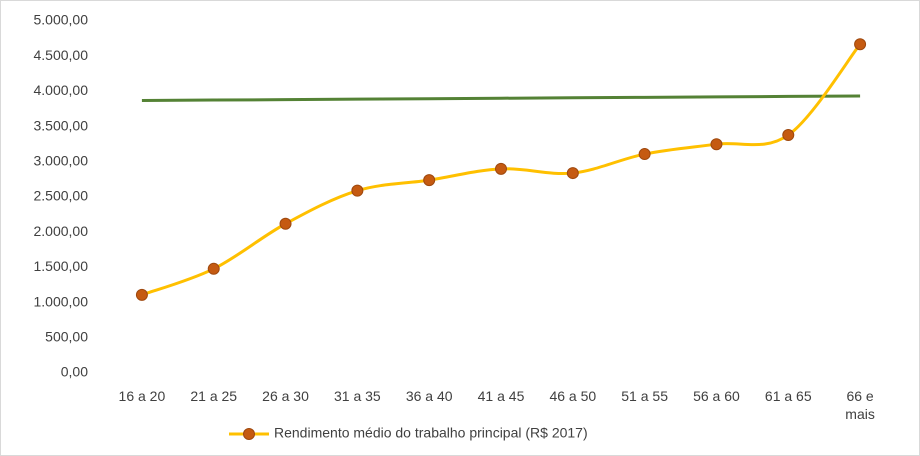  Describe the element at coordinates (61, 266) in the screenshot. I see `y-tick-label: 1.500,00` at that location.